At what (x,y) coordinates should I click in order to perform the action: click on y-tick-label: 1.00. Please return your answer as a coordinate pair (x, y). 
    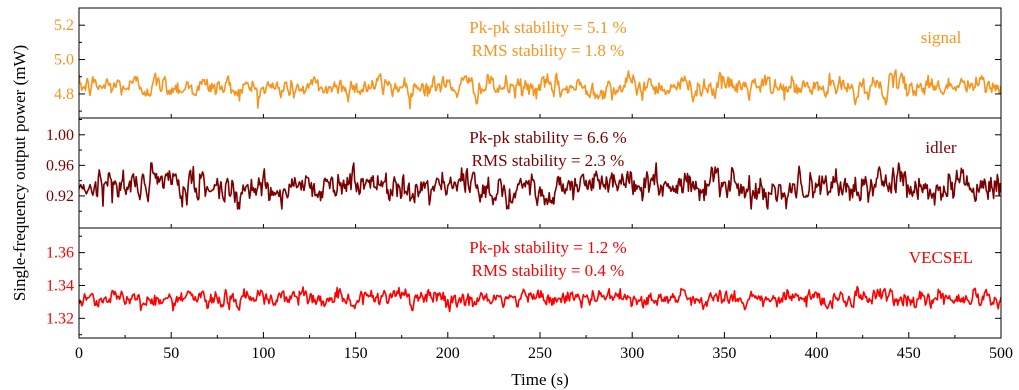
    Looking at the image, I should click on (60, 135).